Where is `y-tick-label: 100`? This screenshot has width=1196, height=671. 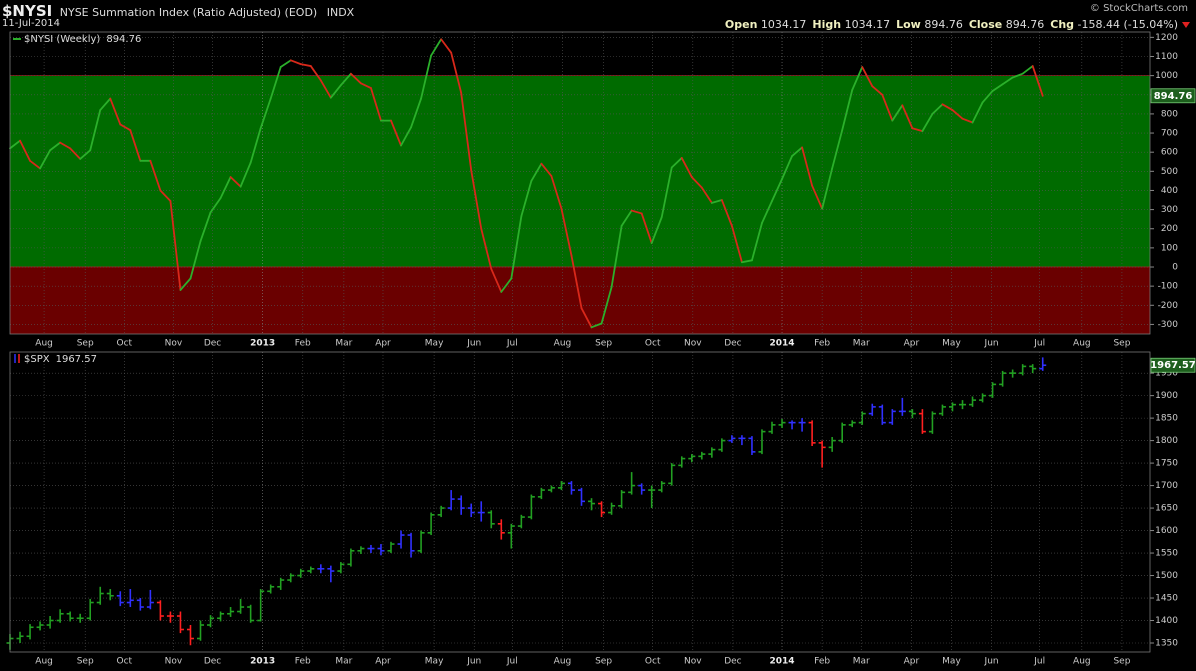
y-tick-label: 100 is located at coordinates (1169, 248).